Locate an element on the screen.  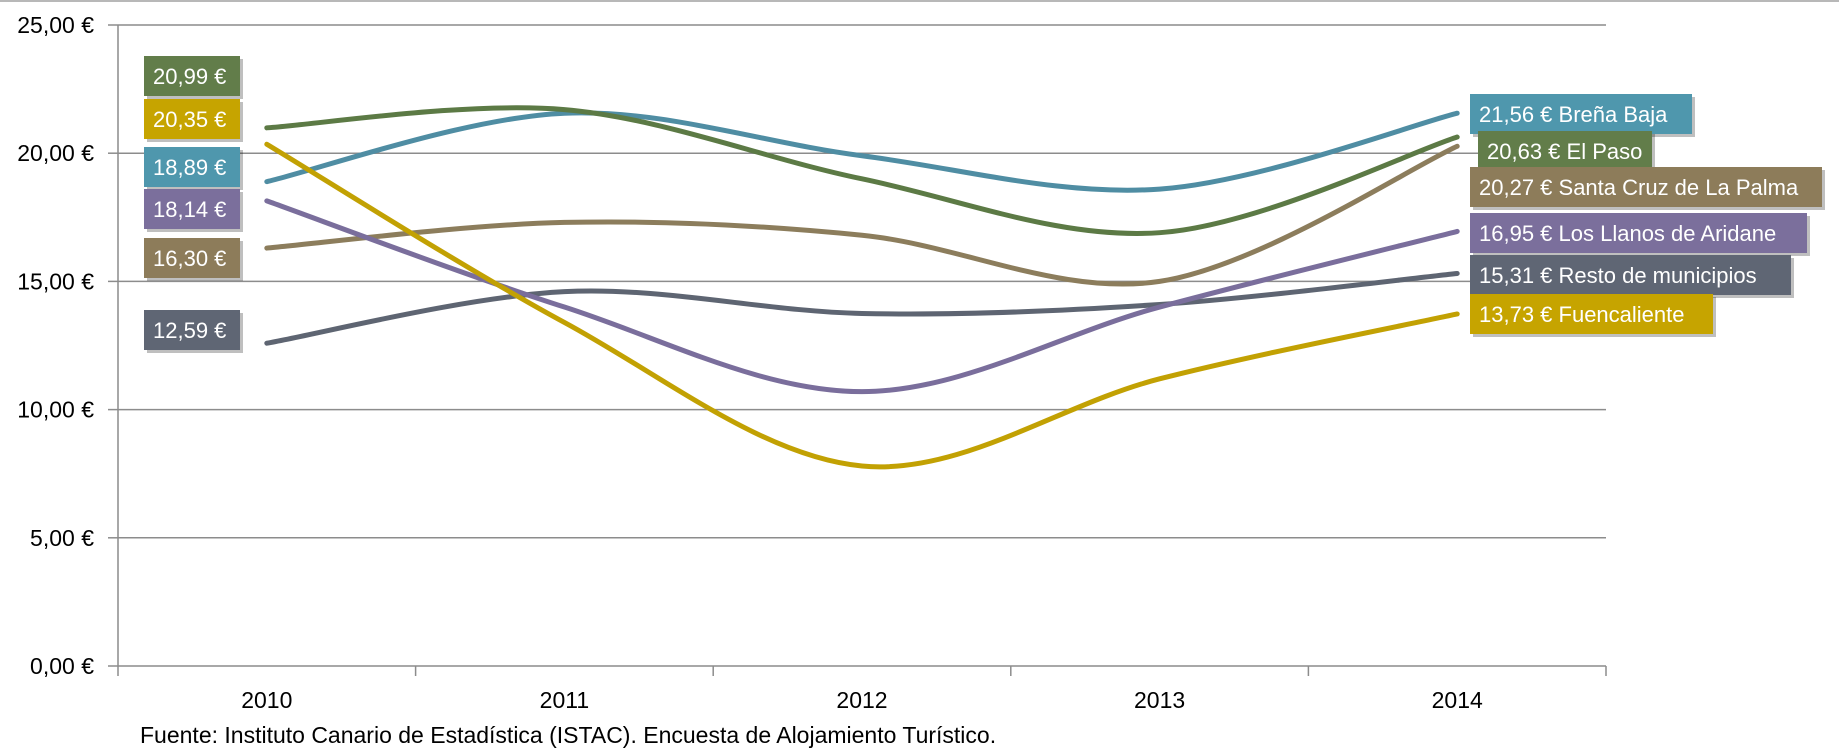
x-tick-label: 2012 is located at coordinates (861, 700).